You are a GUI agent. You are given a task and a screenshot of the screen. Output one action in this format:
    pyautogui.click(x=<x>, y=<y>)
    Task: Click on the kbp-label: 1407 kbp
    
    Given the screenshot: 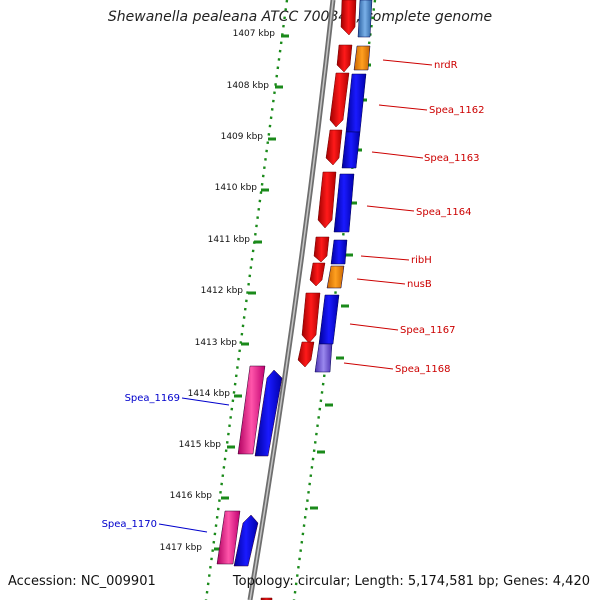 What is the action you would take?
    pyautogui.click(x=254, y=34)
    